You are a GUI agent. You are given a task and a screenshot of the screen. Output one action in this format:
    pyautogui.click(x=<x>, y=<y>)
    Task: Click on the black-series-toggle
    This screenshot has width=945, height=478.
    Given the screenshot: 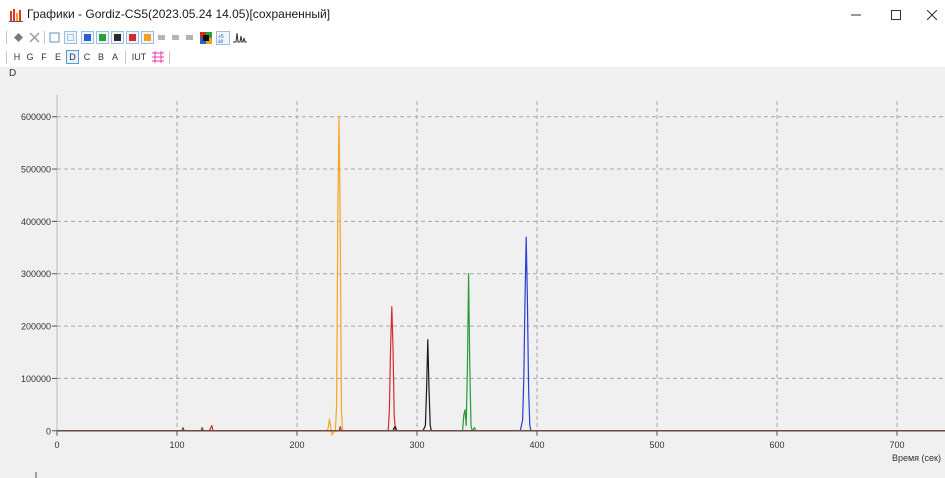 What is the action you would take?
    pyautogui.click(x=117, y=37)
    